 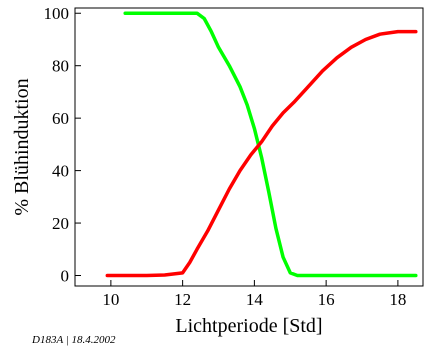 What do you see at coordinates (73, 340) in the screenshot?
I see `footnote: D183A | 18.4.2002` at bounding box center [73, 340].